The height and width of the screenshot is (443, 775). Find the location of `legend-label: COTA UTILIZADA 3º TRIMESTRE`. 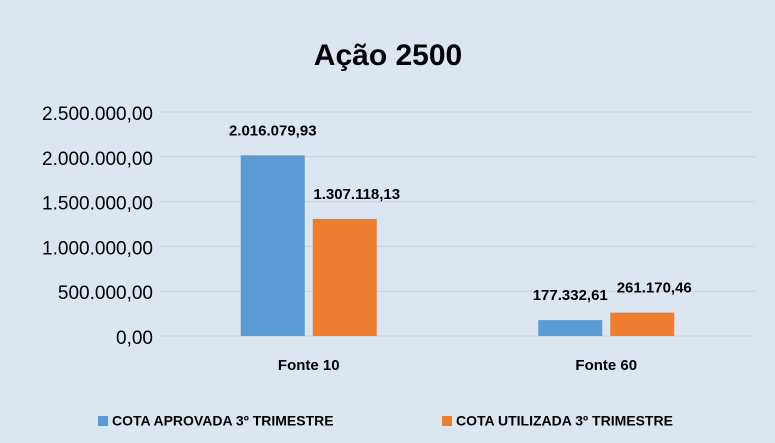

legend-label: COTA UTILIZADA 3º TRIMESTRE is located at coordinates (564, 421).